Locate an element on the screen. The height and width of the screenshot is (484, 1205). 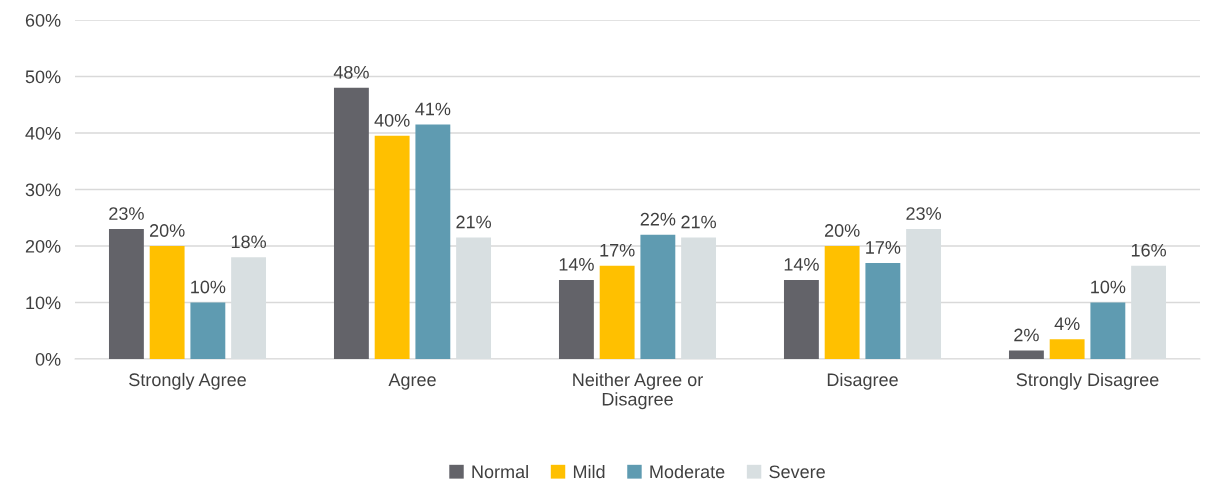
x-tick-label: Neither Agree or Disagree is located at coordinates (638, 391).